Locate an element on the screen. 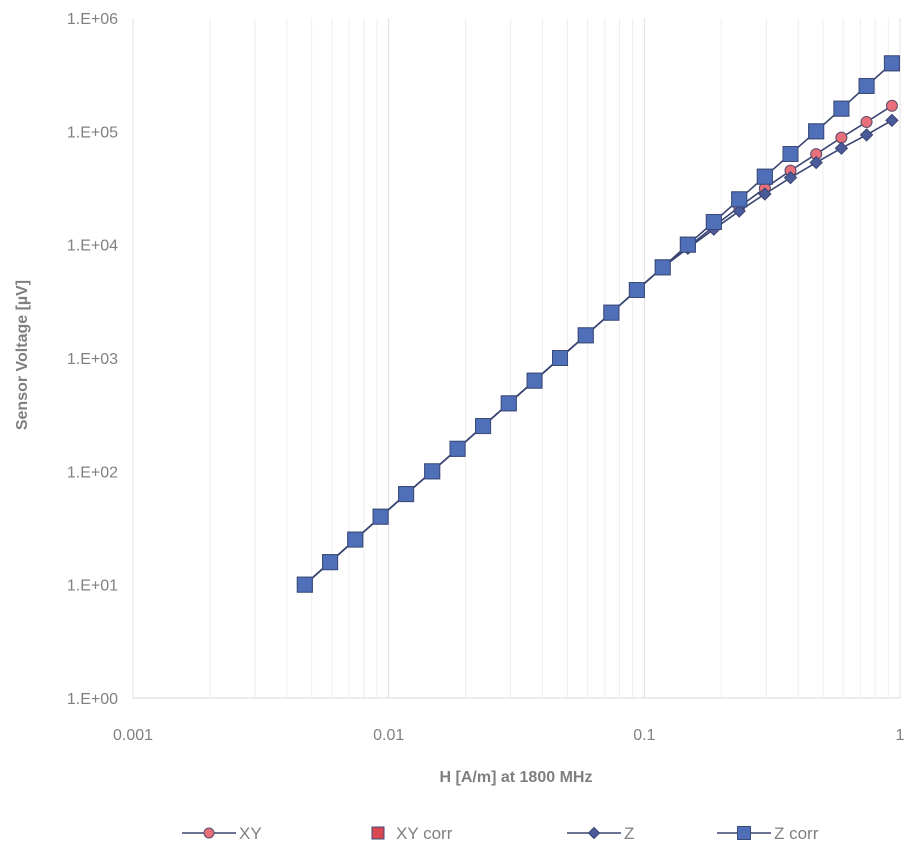  legend-item: XY corr is located at coordinates (412, 833).